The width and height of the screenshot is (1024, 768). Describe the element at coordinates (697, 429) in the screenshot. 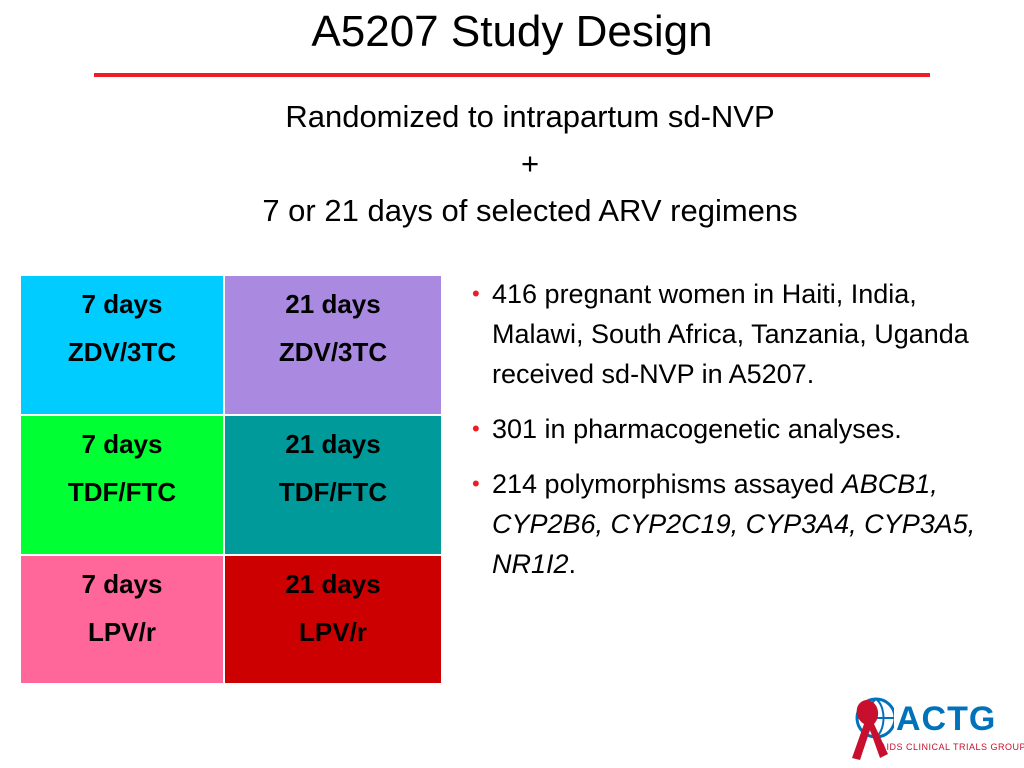

I see `bullet-text: 301 in pharmacogenetic analyses.` at that location.